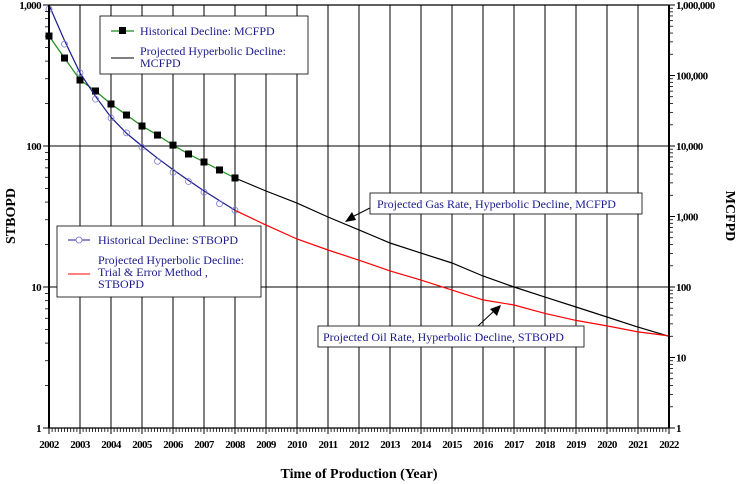  I want to click on legend-gas-proj-label-1: Projected Hyperbolic Decline:, so click(213, 51).